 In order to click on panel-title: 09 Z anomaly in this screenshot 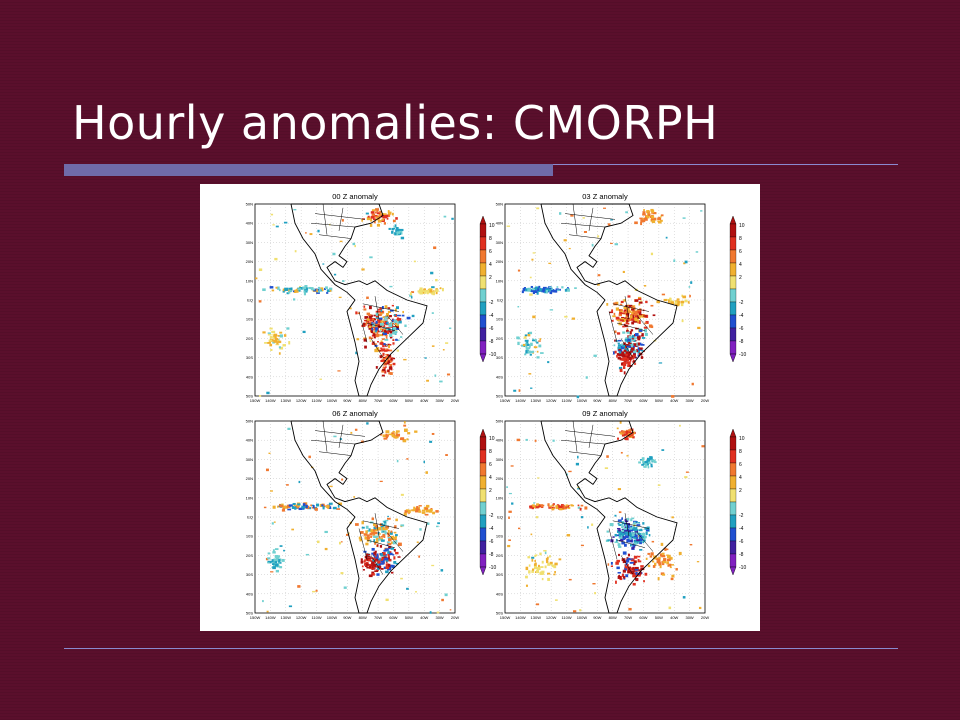, I will do `click(605, 413)`.